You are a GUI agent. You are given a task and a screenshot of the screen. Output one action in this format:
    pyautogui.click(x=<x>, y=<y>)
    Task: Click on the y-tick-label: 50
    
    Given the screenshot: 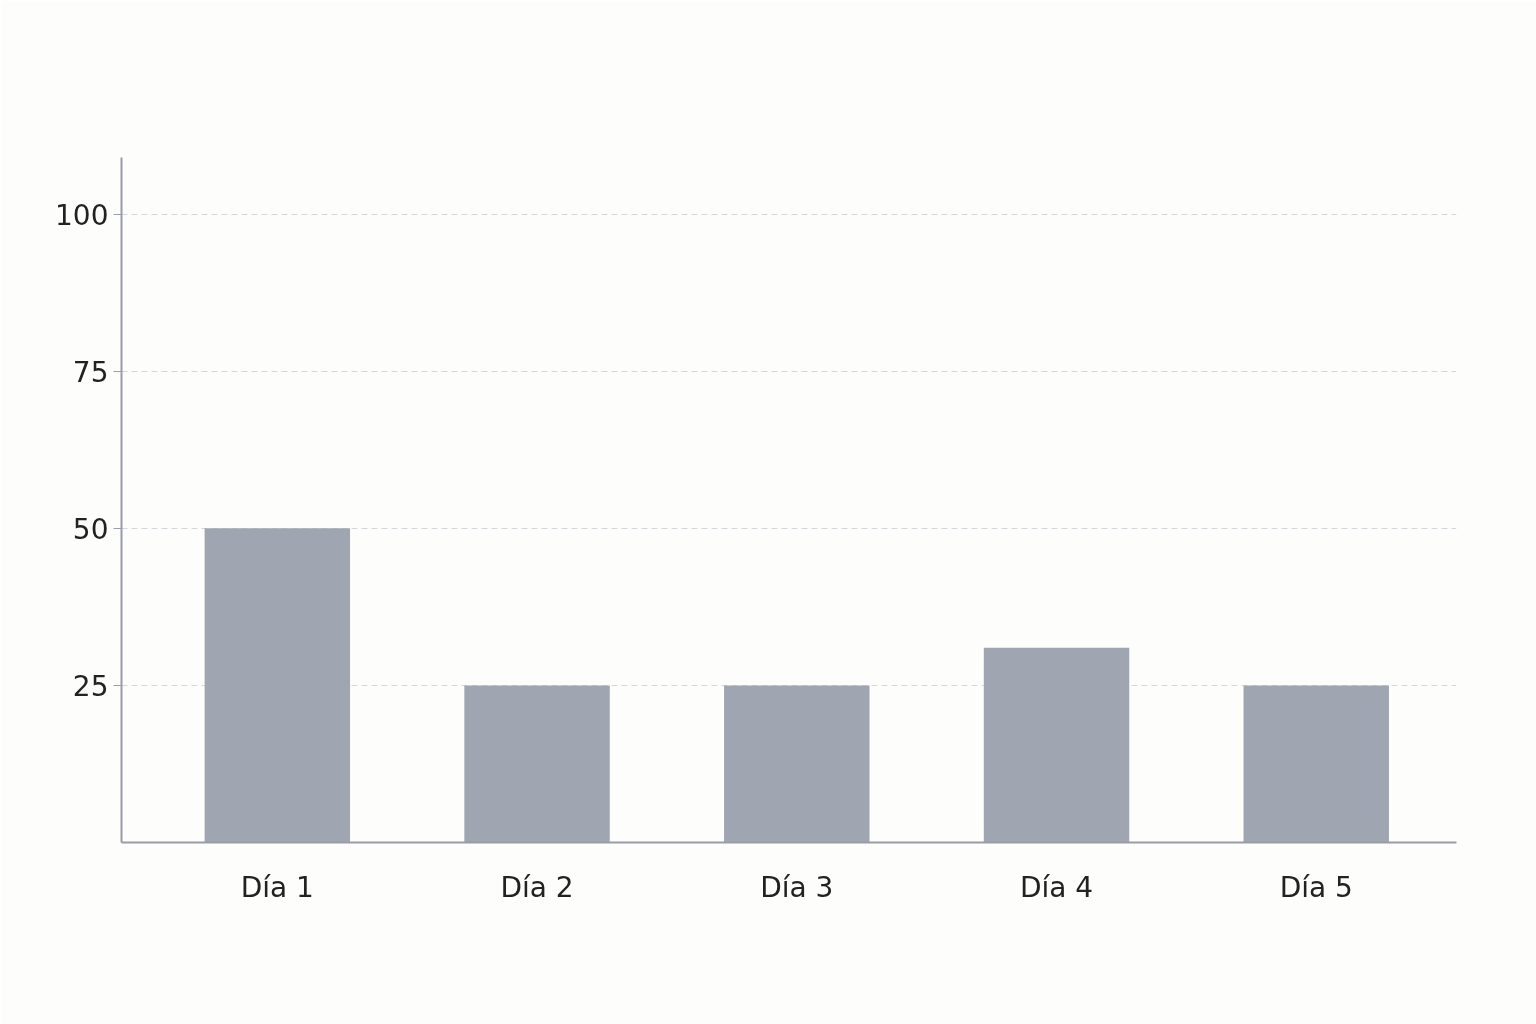 What is the action you would take?
    pyautogui.click(x=90, y=529)
    